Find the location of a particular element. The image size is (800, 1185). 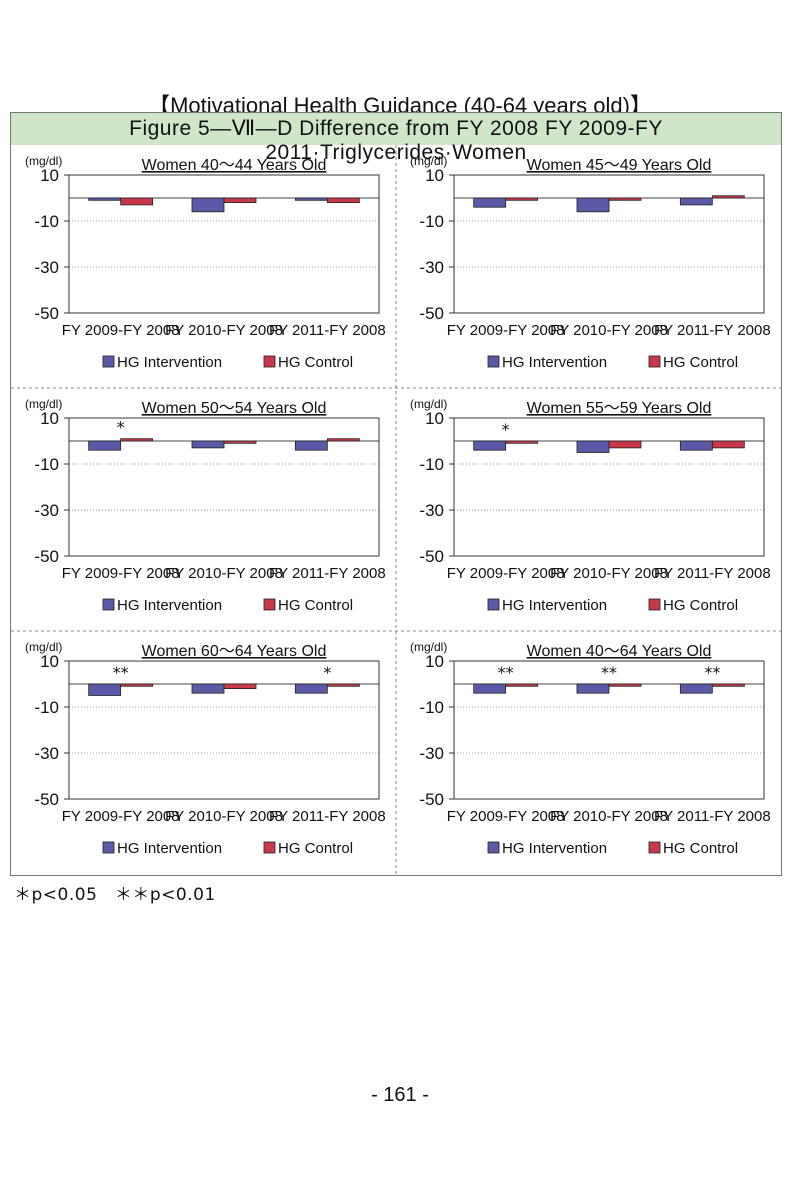

significance-footnote: ＊p<0.05 ＊＊p<0.01 is located at coordinates (115, 895).